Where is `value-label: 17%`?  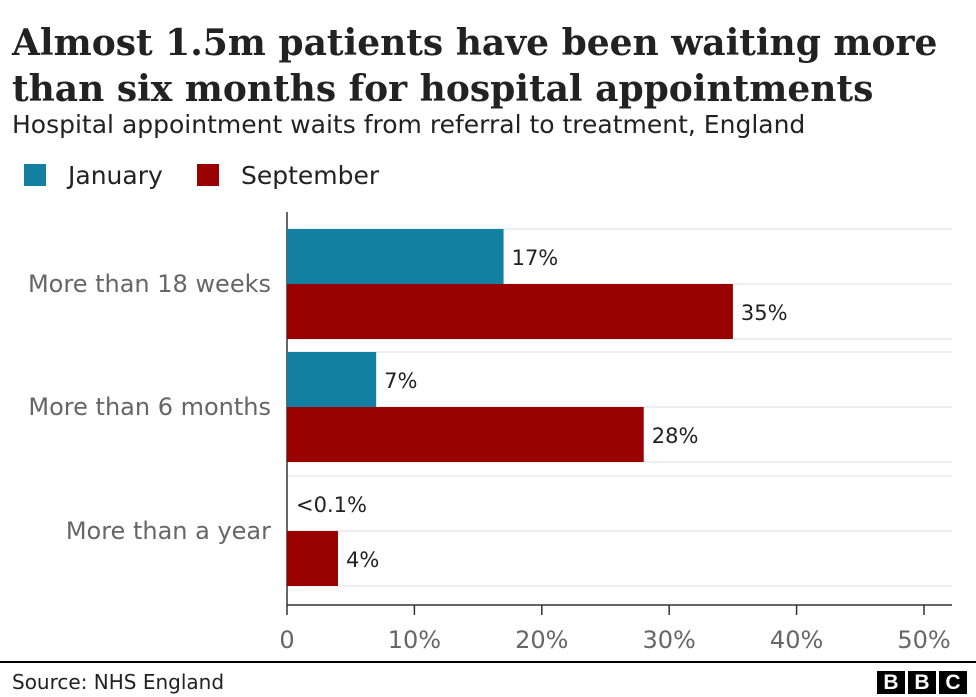 value-label: 17% is located at coordinates (535, 258).